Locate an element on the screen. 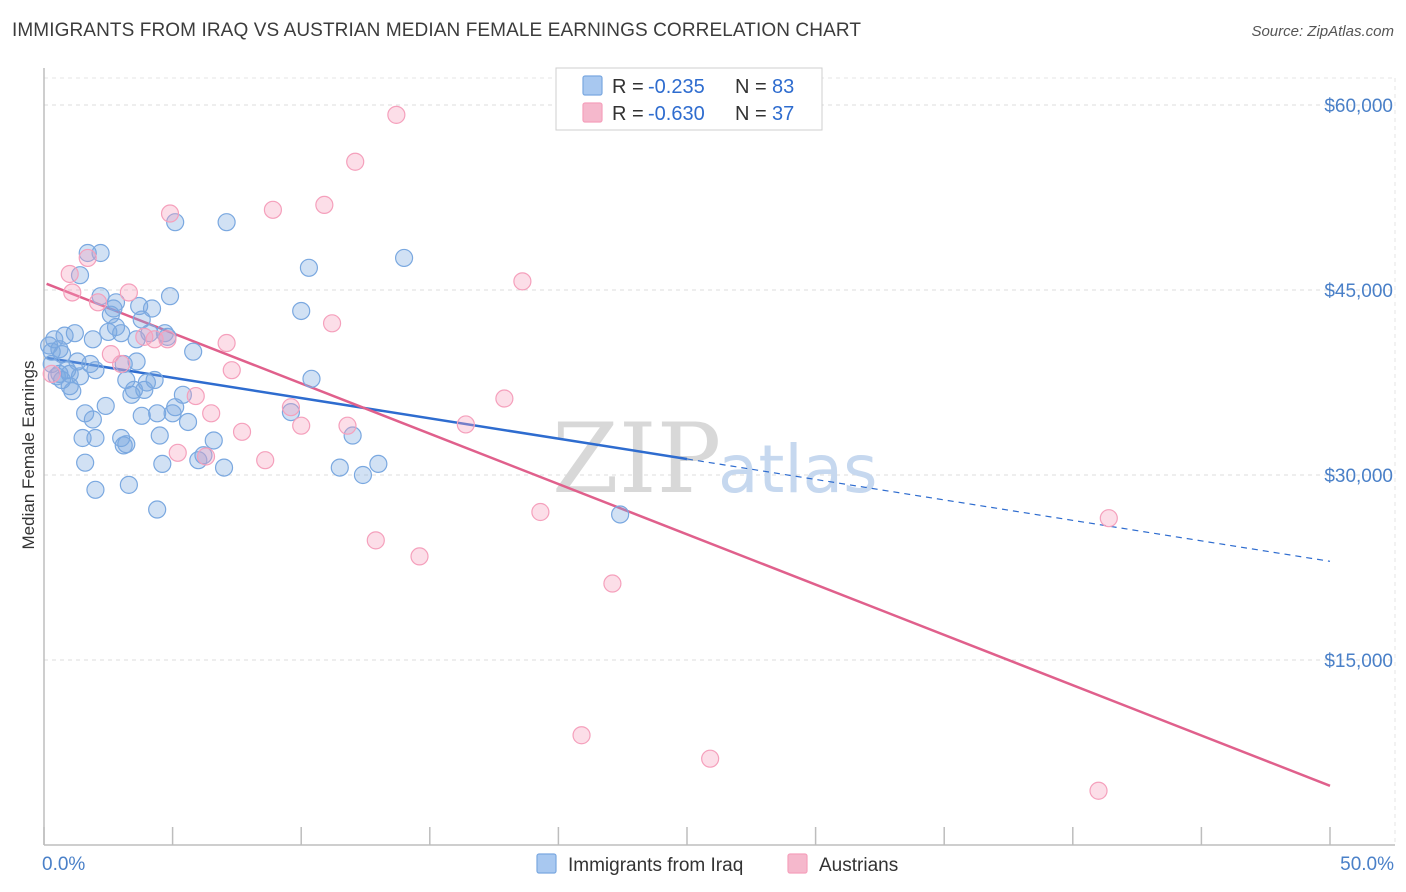  bottom-legend-label-iraq: Immigrants from Iraq is located at coordinates (655, 865).